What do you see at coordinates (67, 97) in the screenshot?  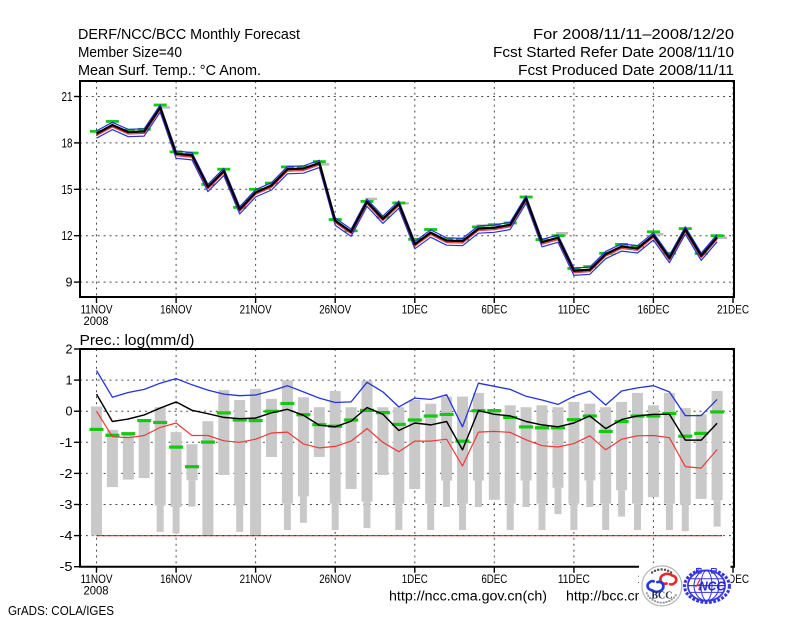 I see `svg-text: 21` at bounding box center [67, 97].